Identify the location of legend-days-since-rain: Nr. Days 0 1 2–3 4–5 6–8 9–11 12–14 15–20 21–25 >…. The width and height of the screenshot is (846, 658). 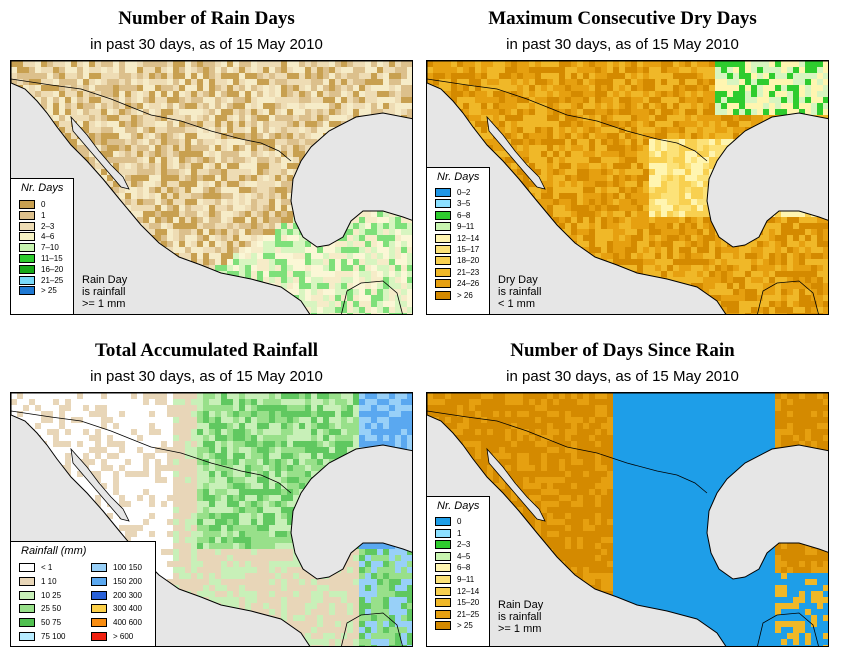
(458, 571).